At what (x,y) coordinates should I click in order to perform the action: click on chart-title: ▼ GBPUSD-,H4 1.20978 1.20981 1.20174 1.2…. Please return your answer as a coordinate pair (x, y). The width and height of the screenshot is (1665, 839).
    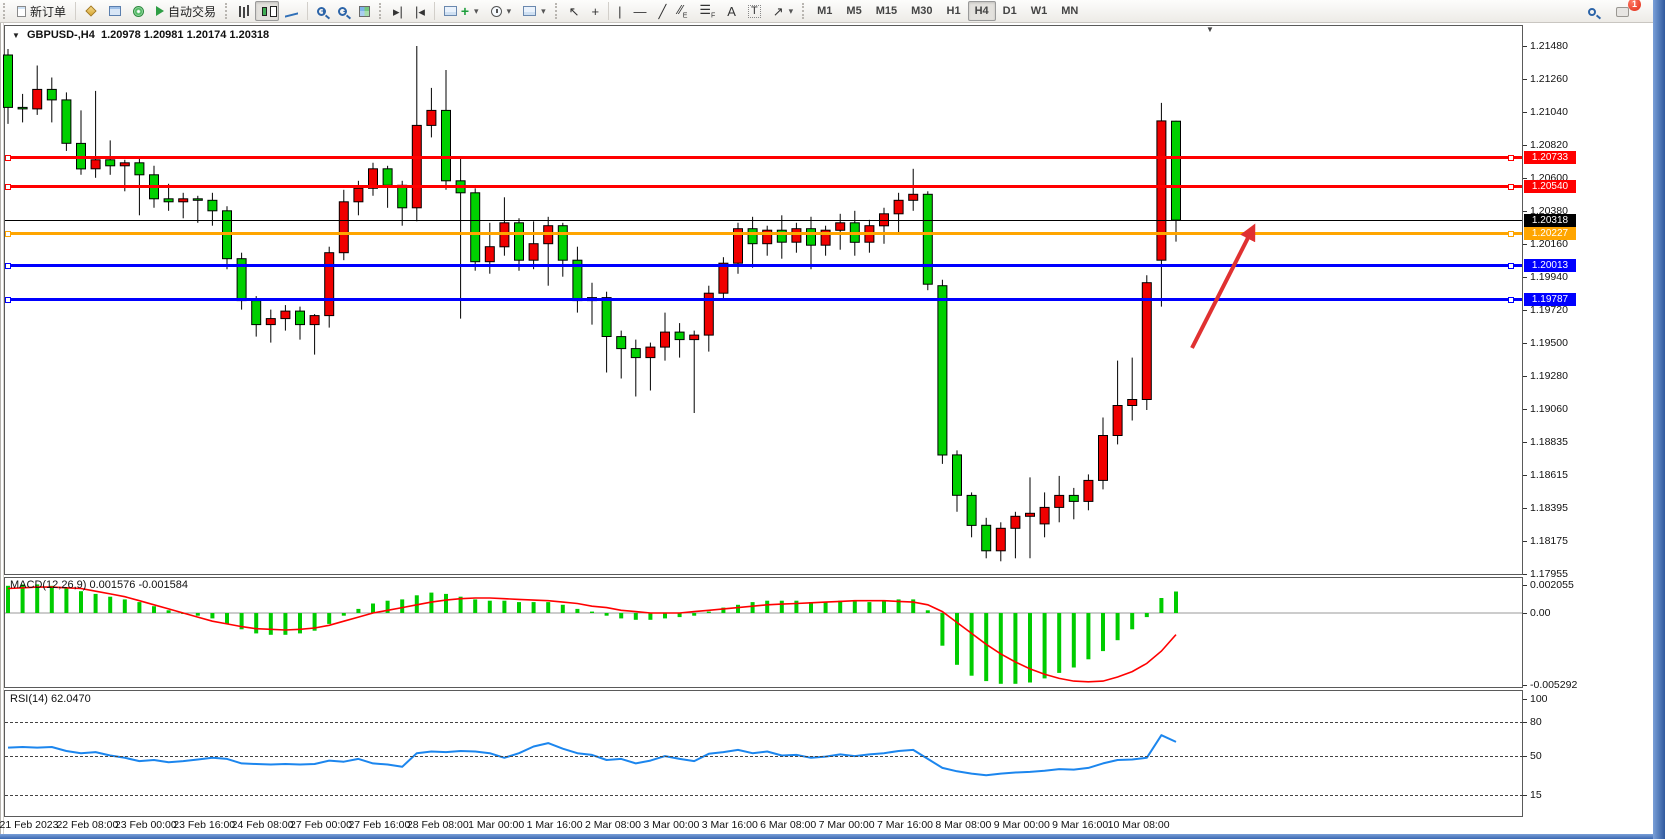
    Looking at the image, I should click on (140, 35).